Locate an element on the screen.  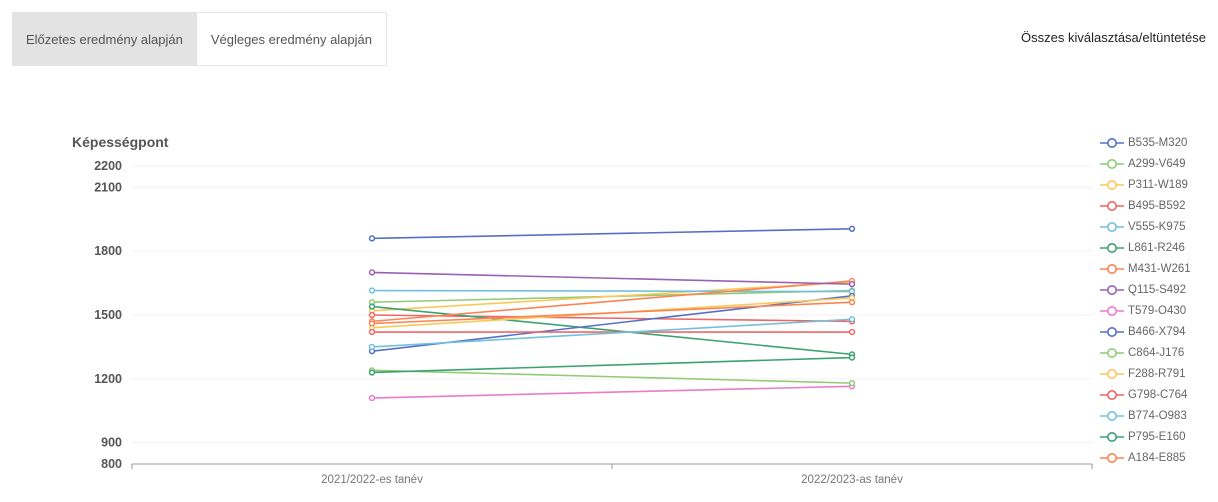
legend-item: V555-K975 is located at coordinates (1157, 226).